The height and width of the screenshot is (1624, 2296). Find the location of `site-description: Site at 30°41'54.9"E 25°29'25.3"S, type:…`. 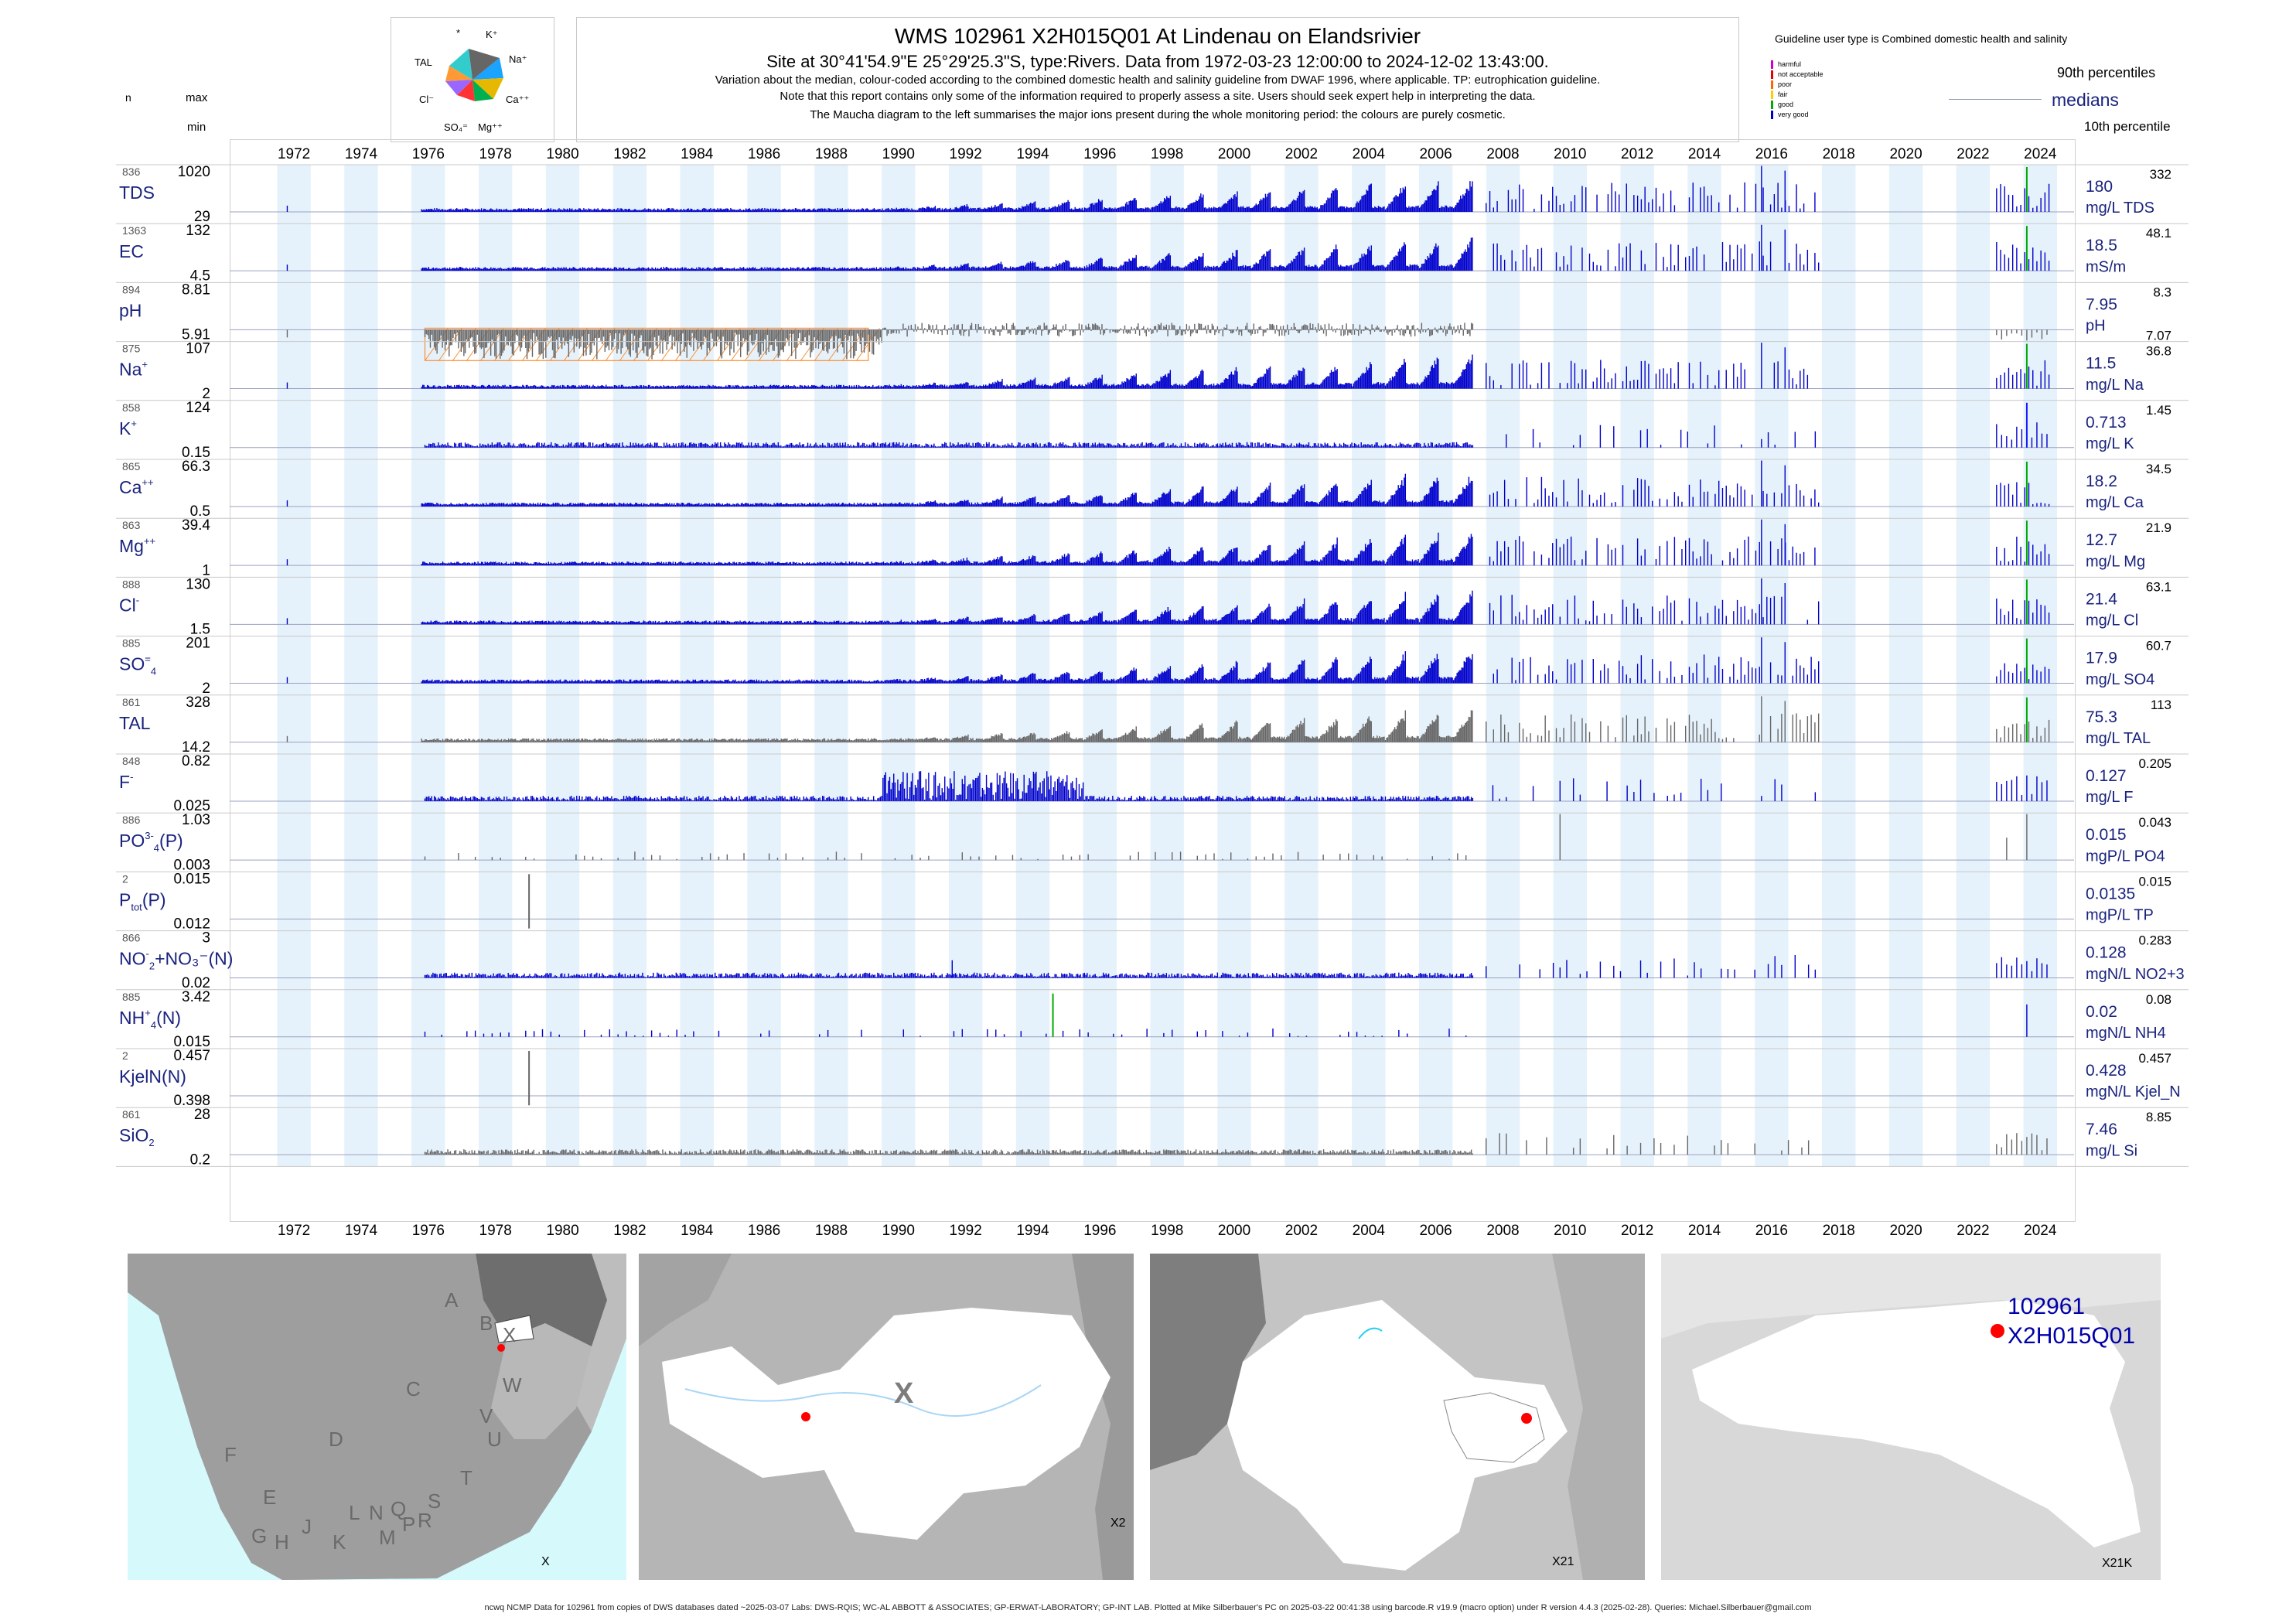

site-description: Site at 30°41'54.9"E 25°29'25.3"S, type:… is located at coordinates (1157, 61).